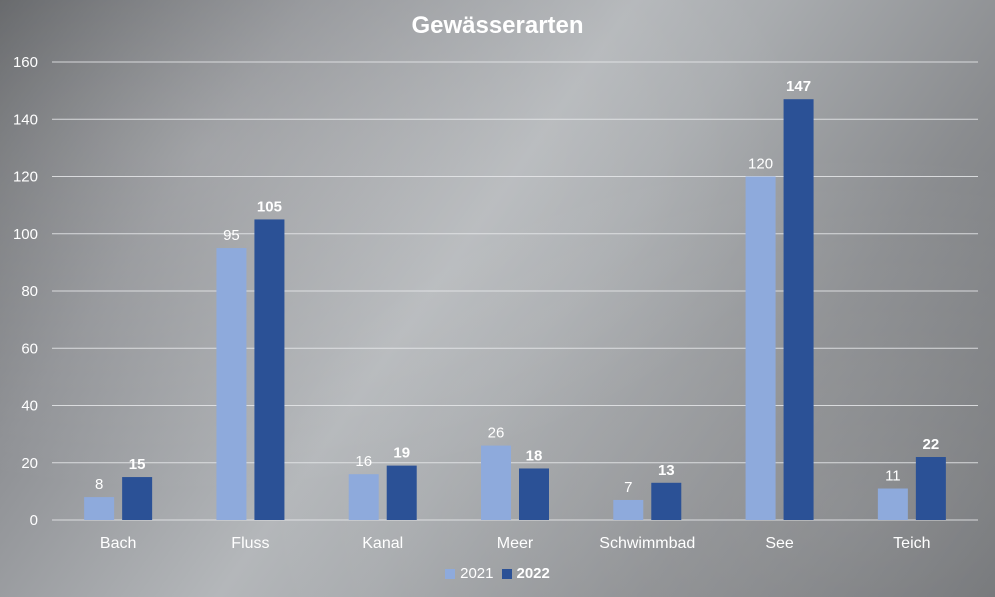 Image resolution: width=995 pixels, height=597 pixels. Describe the element at coordinates (231, 235) in the screenshot. I see `data-label-2021: 95` at that location.